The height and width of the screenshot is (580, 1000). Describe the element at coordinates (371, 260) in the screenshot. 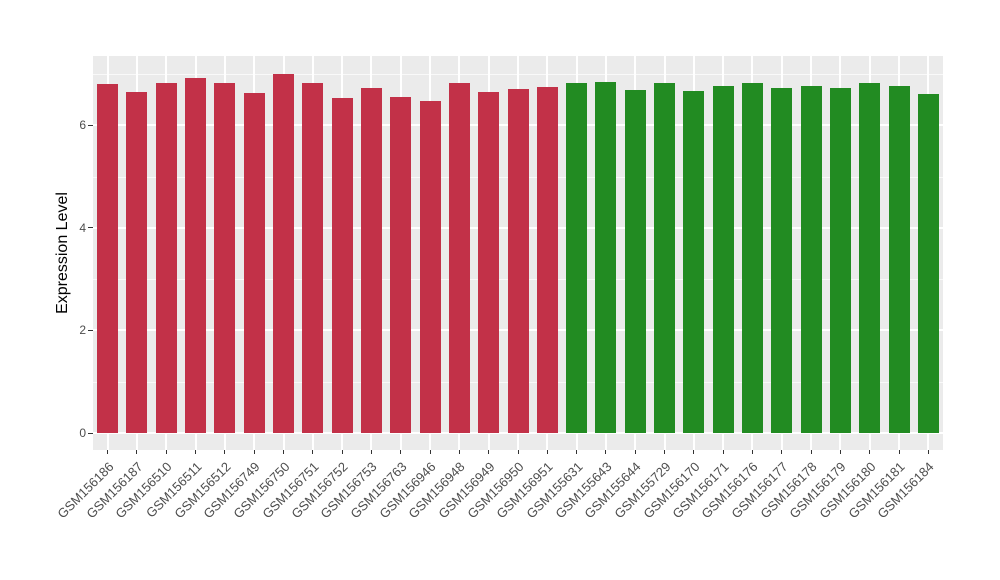

I see `bar-GSM156753` at that location.